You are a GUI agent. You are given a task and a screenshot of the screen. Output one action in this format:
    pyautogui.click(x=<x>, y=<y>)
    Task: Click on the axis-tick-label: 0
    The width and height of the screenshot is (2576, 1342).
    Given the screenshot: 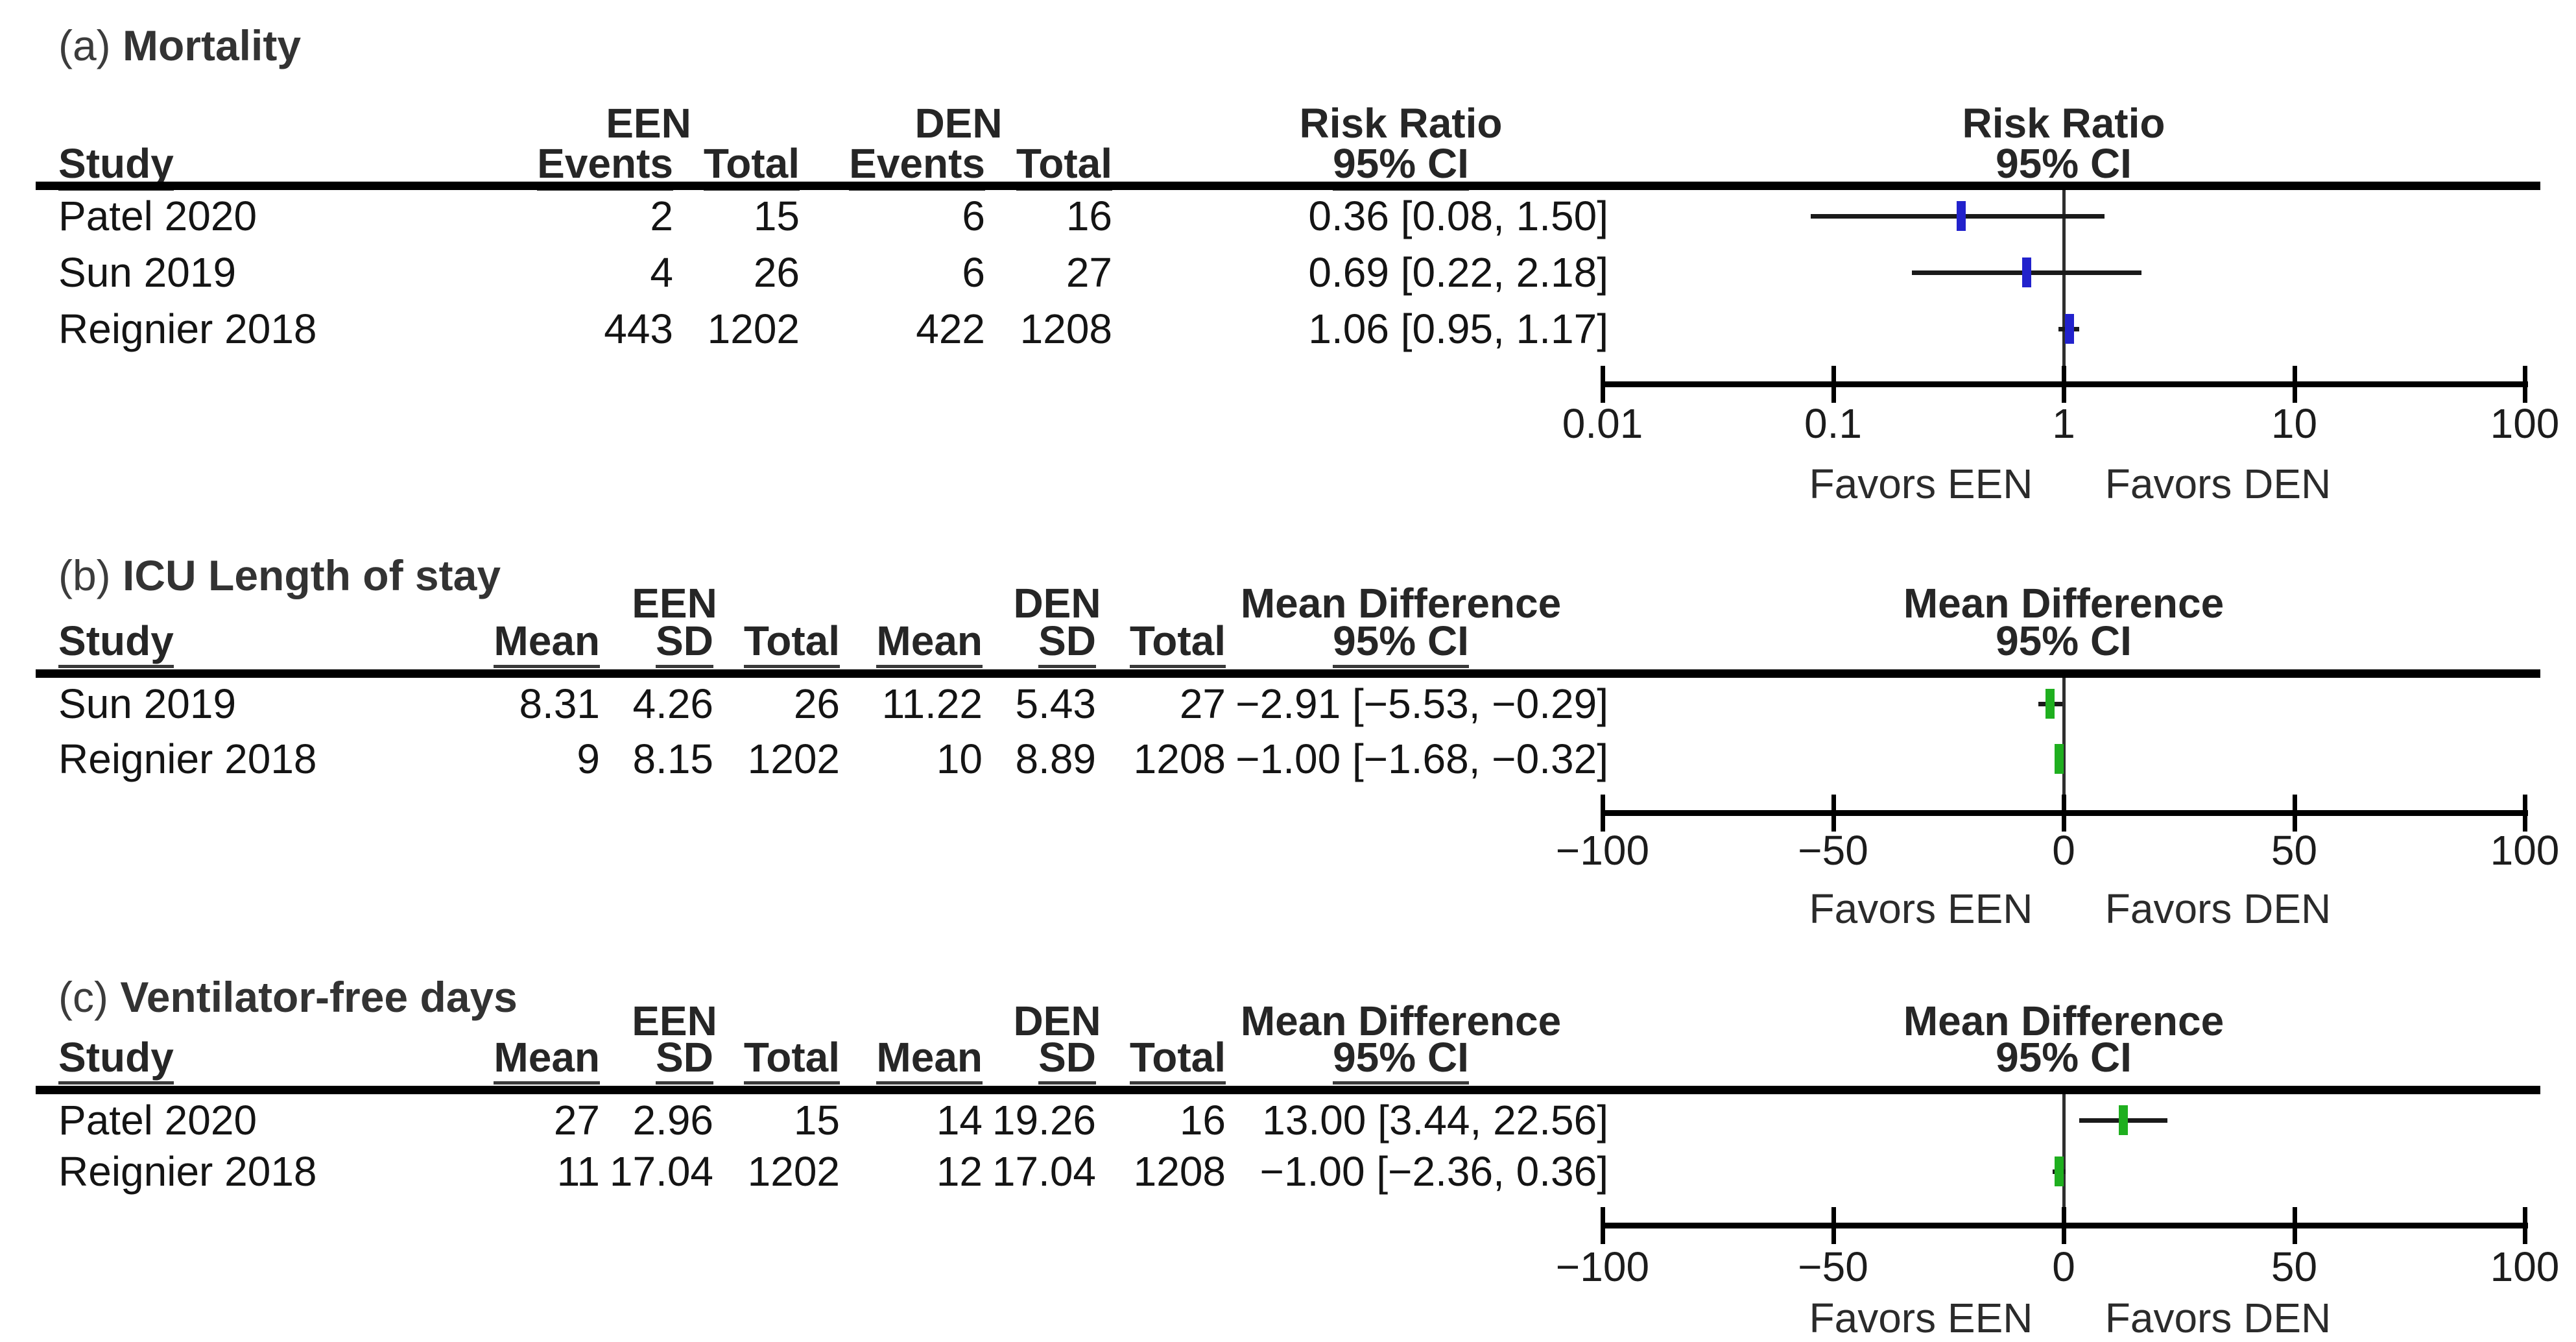 What is the action you would take?
    pyautogui.click(x=2063, y=1267)
    